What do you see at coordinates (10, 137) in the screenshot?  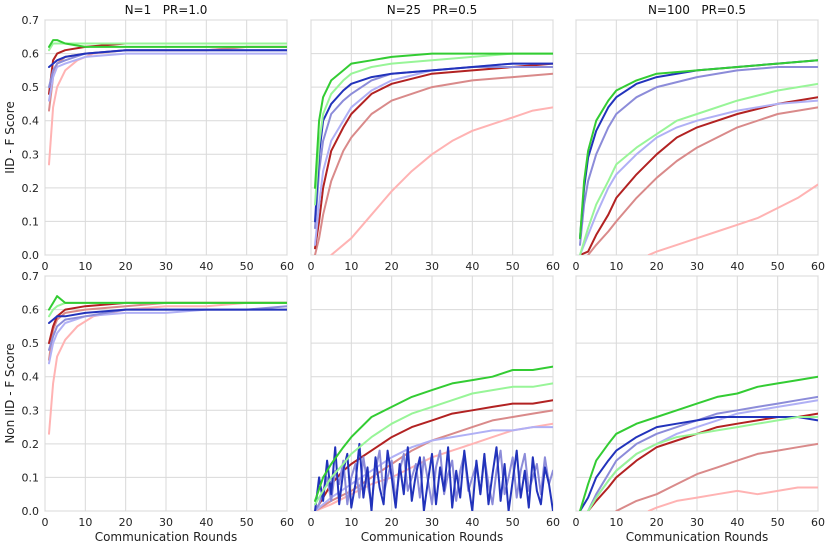 I see `y-axis-label: IID - F Score` at bounding box center [10, 137].